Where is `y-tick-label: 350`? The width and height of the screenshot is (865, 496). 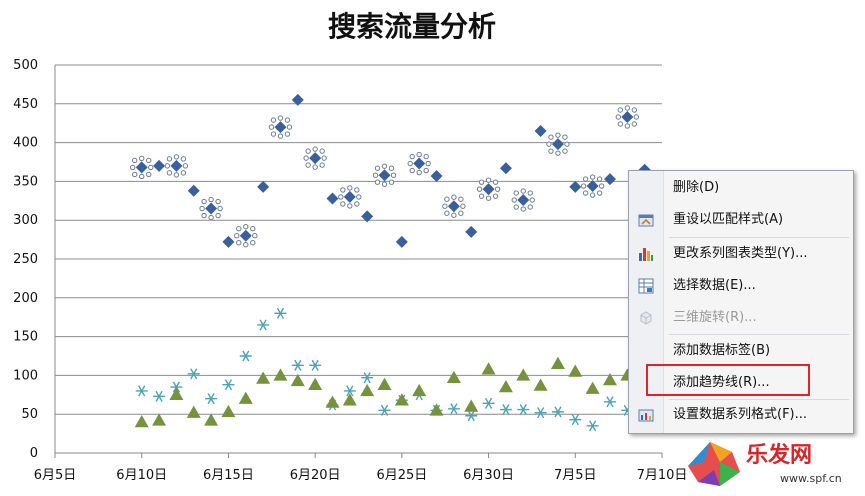
y-tick-label: 350 is located at coordinates (25, 181).